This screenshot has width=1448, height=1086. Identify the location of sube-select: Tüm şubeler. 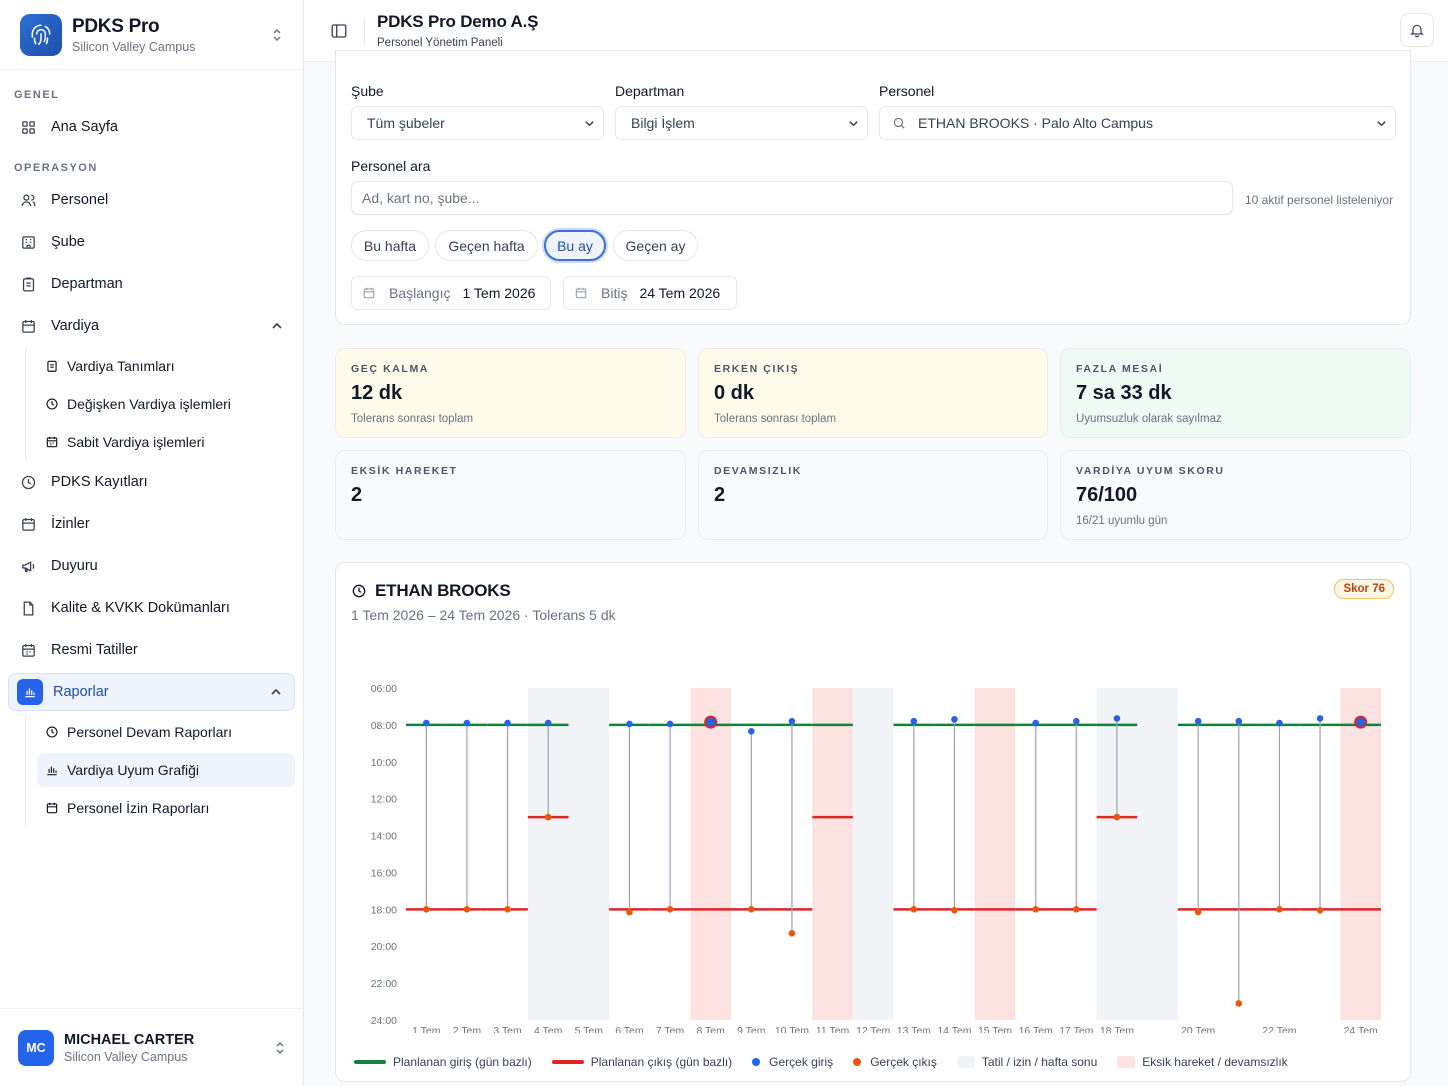
(477, 123).